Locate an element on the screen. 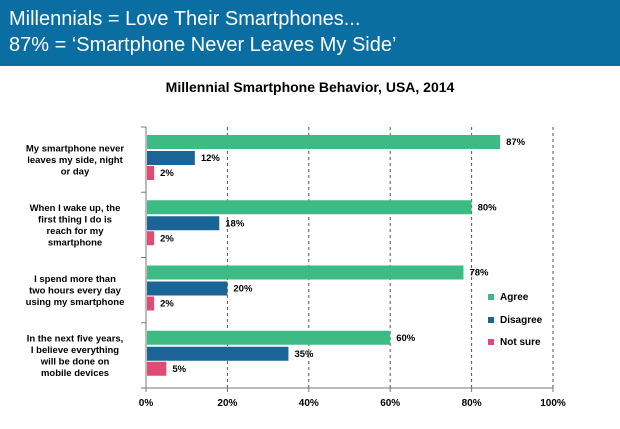  x-tick-label: 80% is located at coordinates (472, 403).